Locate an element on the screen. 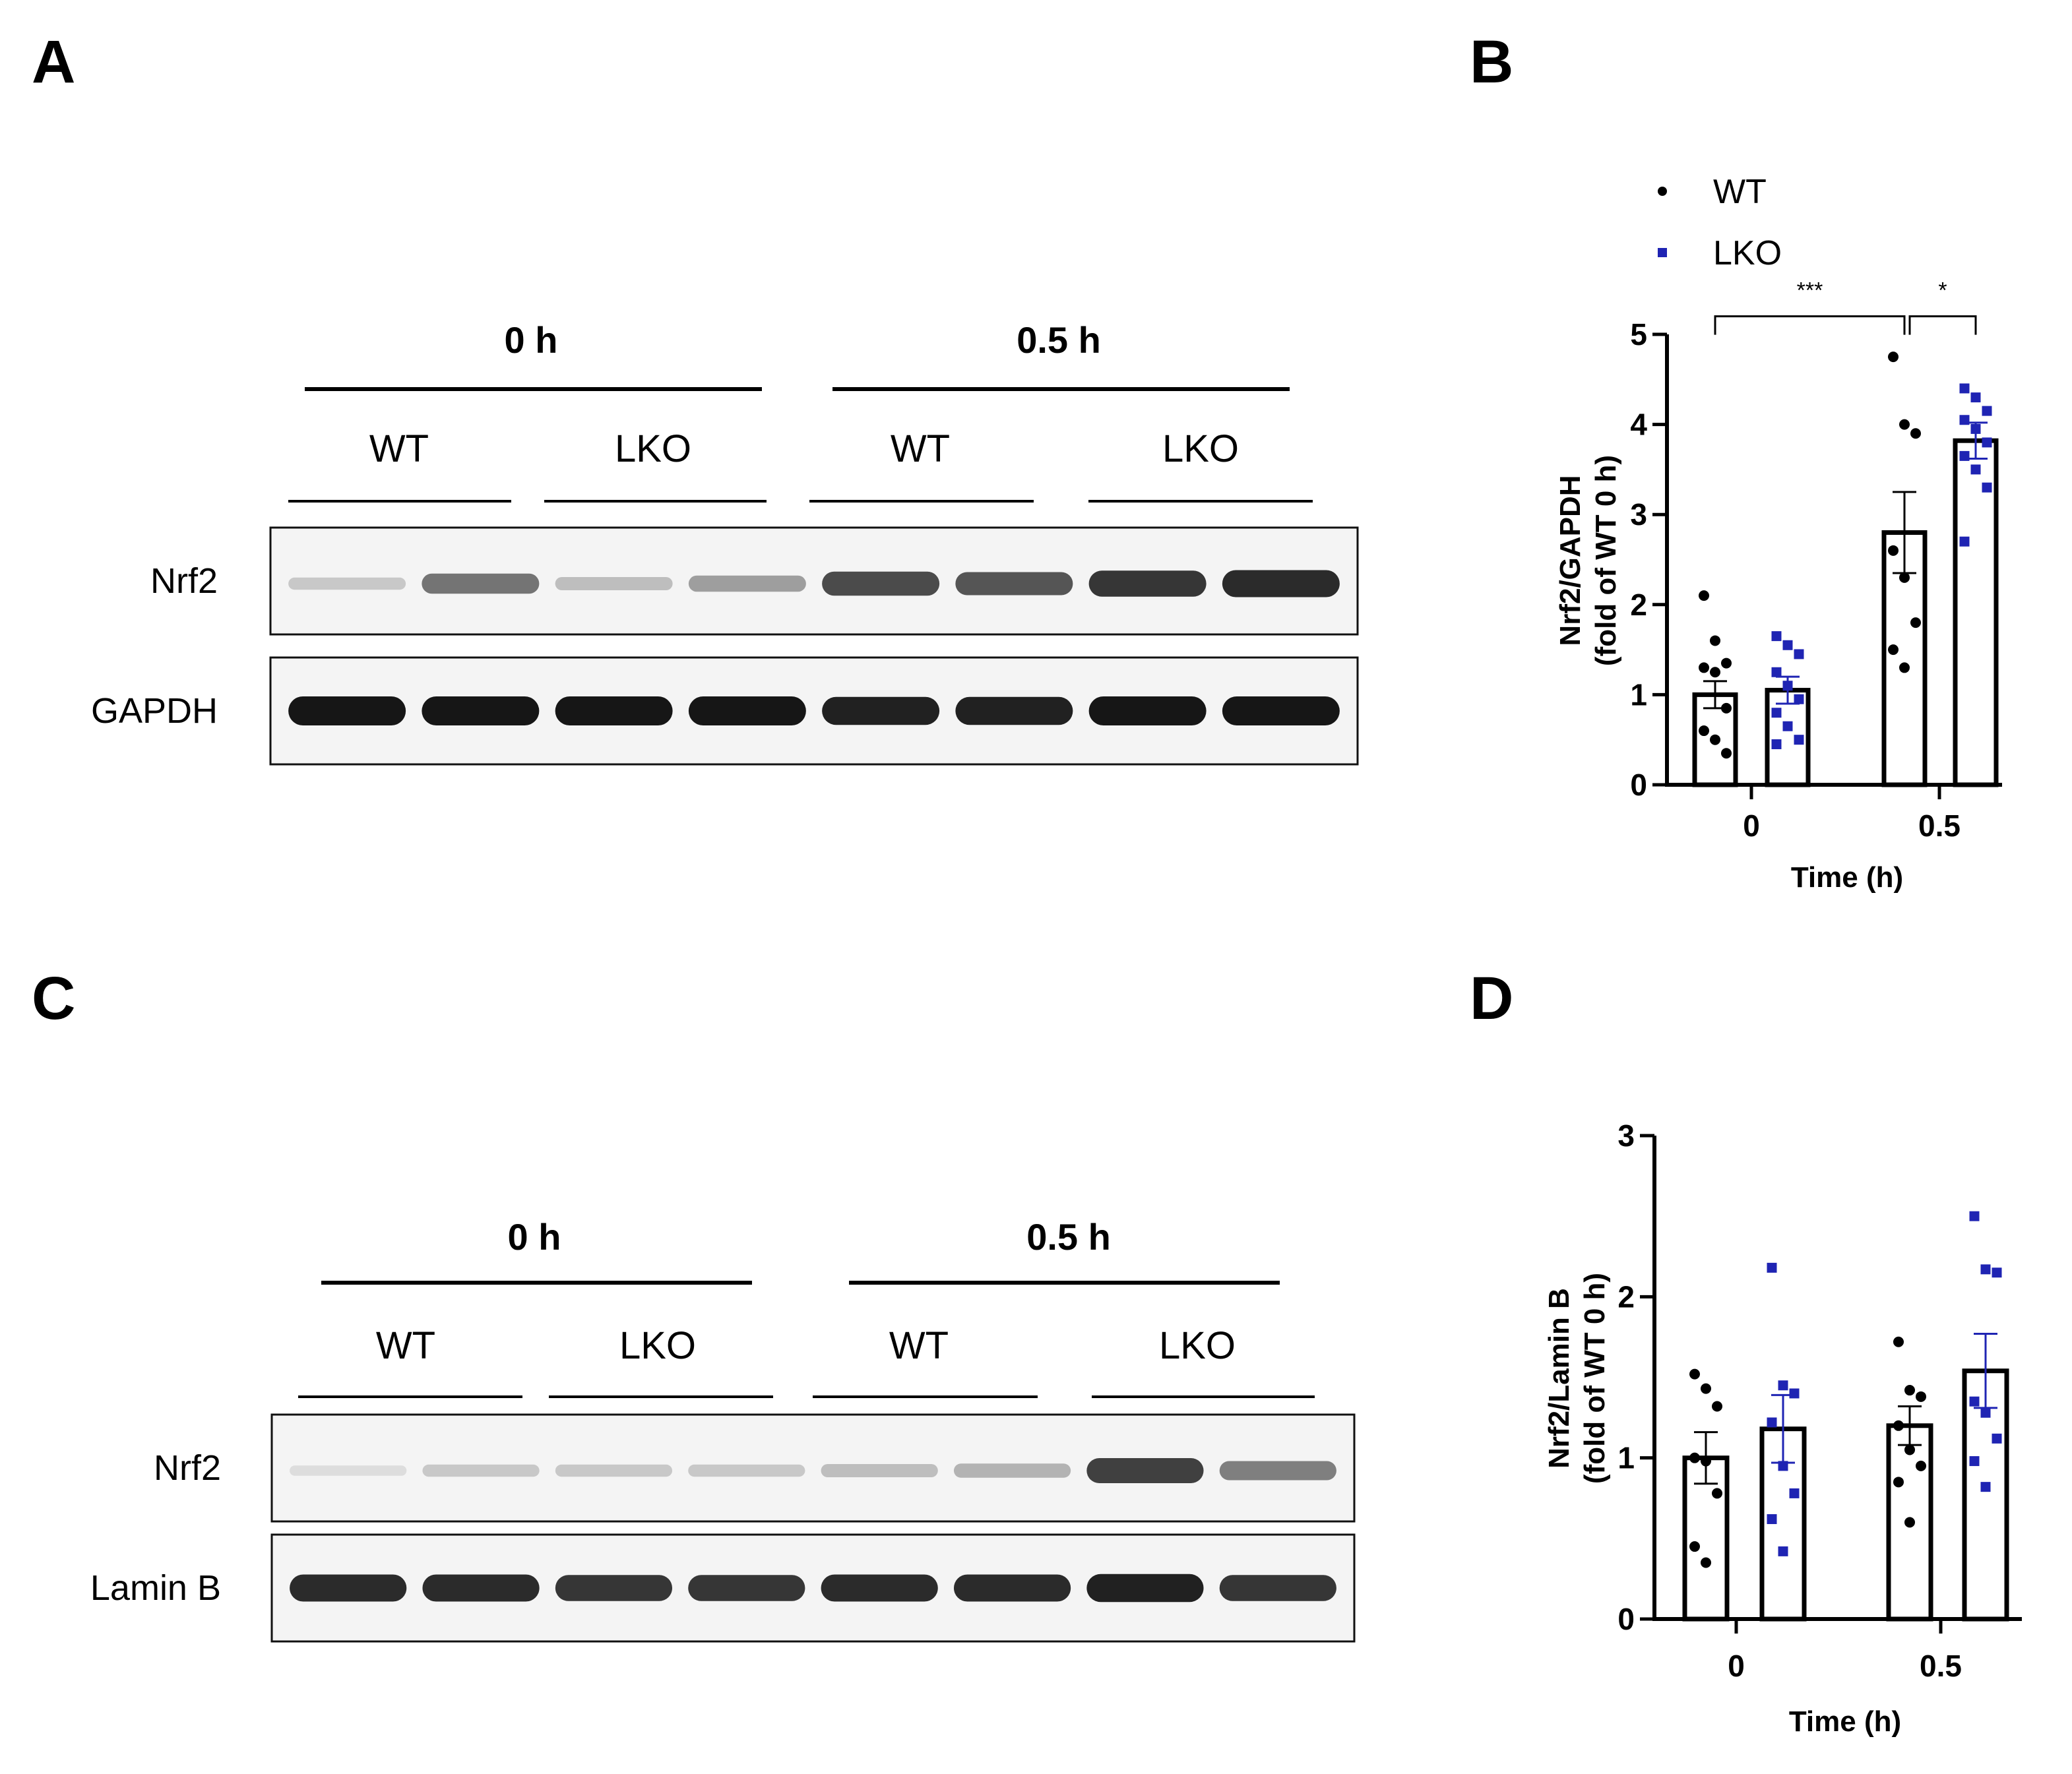 This screenshot has height=1774, width=2072. panel-letter-b: B is located at coordinates (1491, 62).